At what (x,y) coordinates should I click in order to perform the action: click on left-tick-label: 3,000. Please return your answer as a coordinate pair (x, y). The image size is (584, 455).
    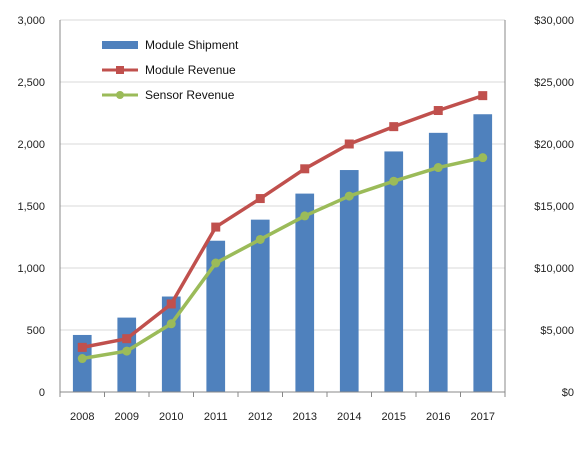
    Looking at the image, I should click on (31, 21).